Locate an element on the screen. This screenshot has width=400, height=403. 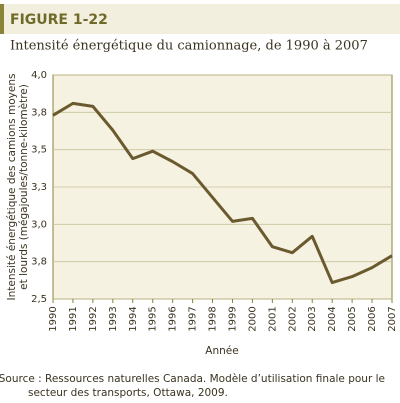
x-tick-label: 1993 is located at coordinates (113, 318).